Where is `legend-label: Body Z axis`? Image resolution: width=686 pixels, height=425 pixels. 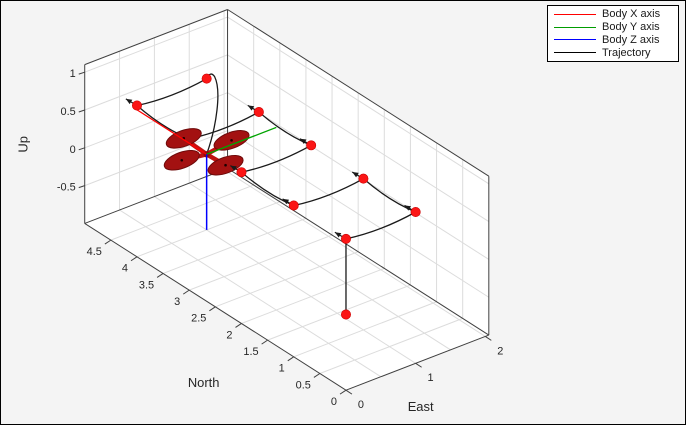
legend-label: Body Z axis is located at coordinates (631, 39).